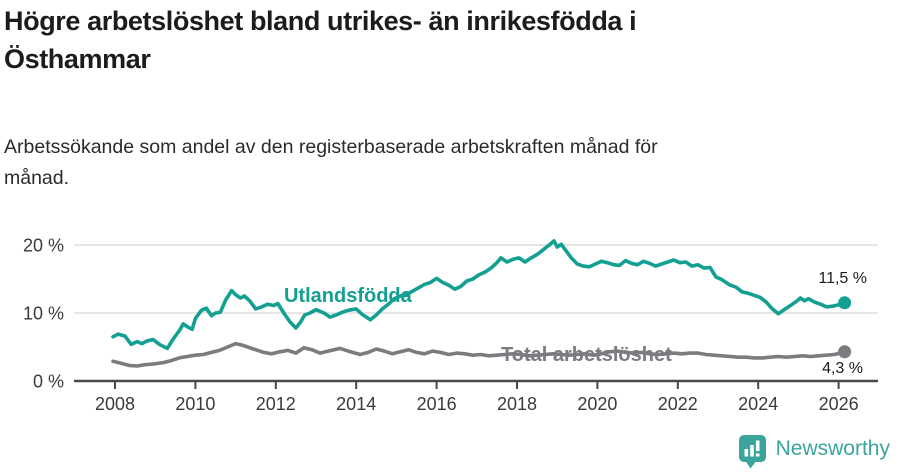 Image resolution: width=900 pixels, height=474 pixels. What do you see at coordinates (517, 404) in the screenshot?
I see `x-tick-label-2018: 2018` at bounding box center [517, 404].